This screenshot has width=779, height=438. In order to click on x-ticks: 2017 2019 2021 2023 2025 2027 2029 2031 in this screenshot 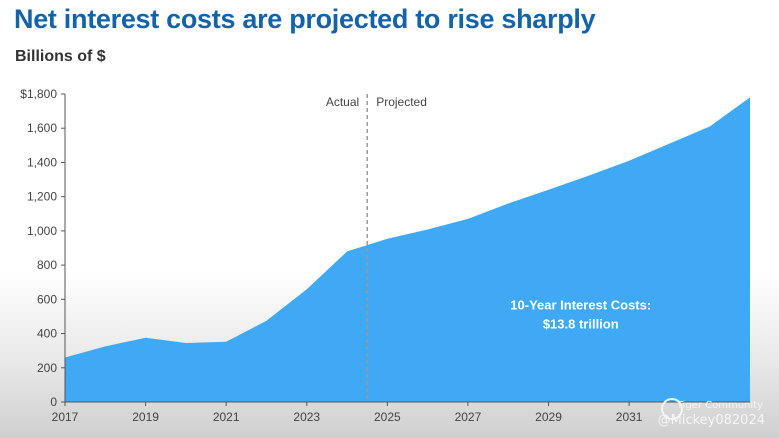, I will do `click(347, 413)`.